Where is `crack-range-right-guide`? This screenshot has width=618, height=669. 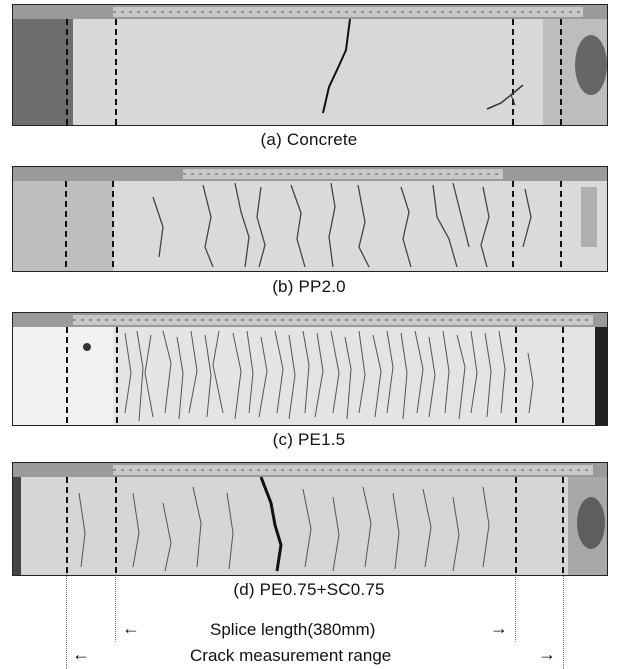 crack-range-right-guide is located at coordinates (563, 621).